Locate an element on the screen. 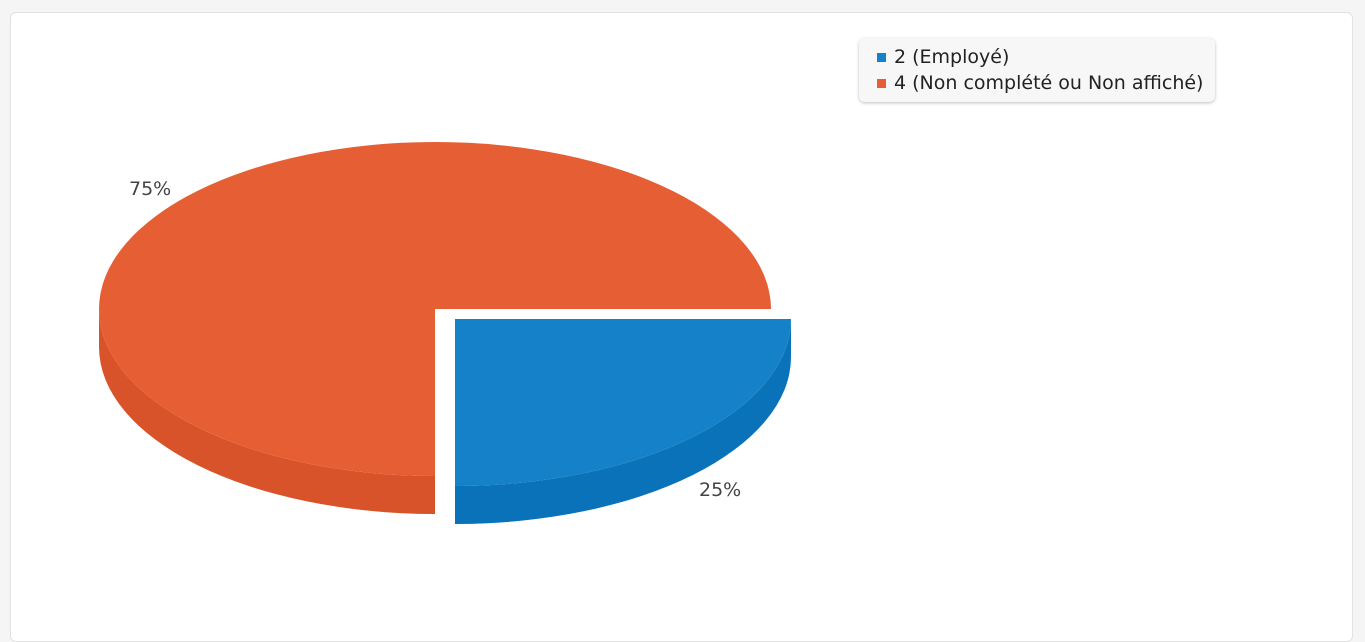 The image size is (1365, 642). legend-item-employe: 2 (Employé) is located at coordinates (1040, 57).